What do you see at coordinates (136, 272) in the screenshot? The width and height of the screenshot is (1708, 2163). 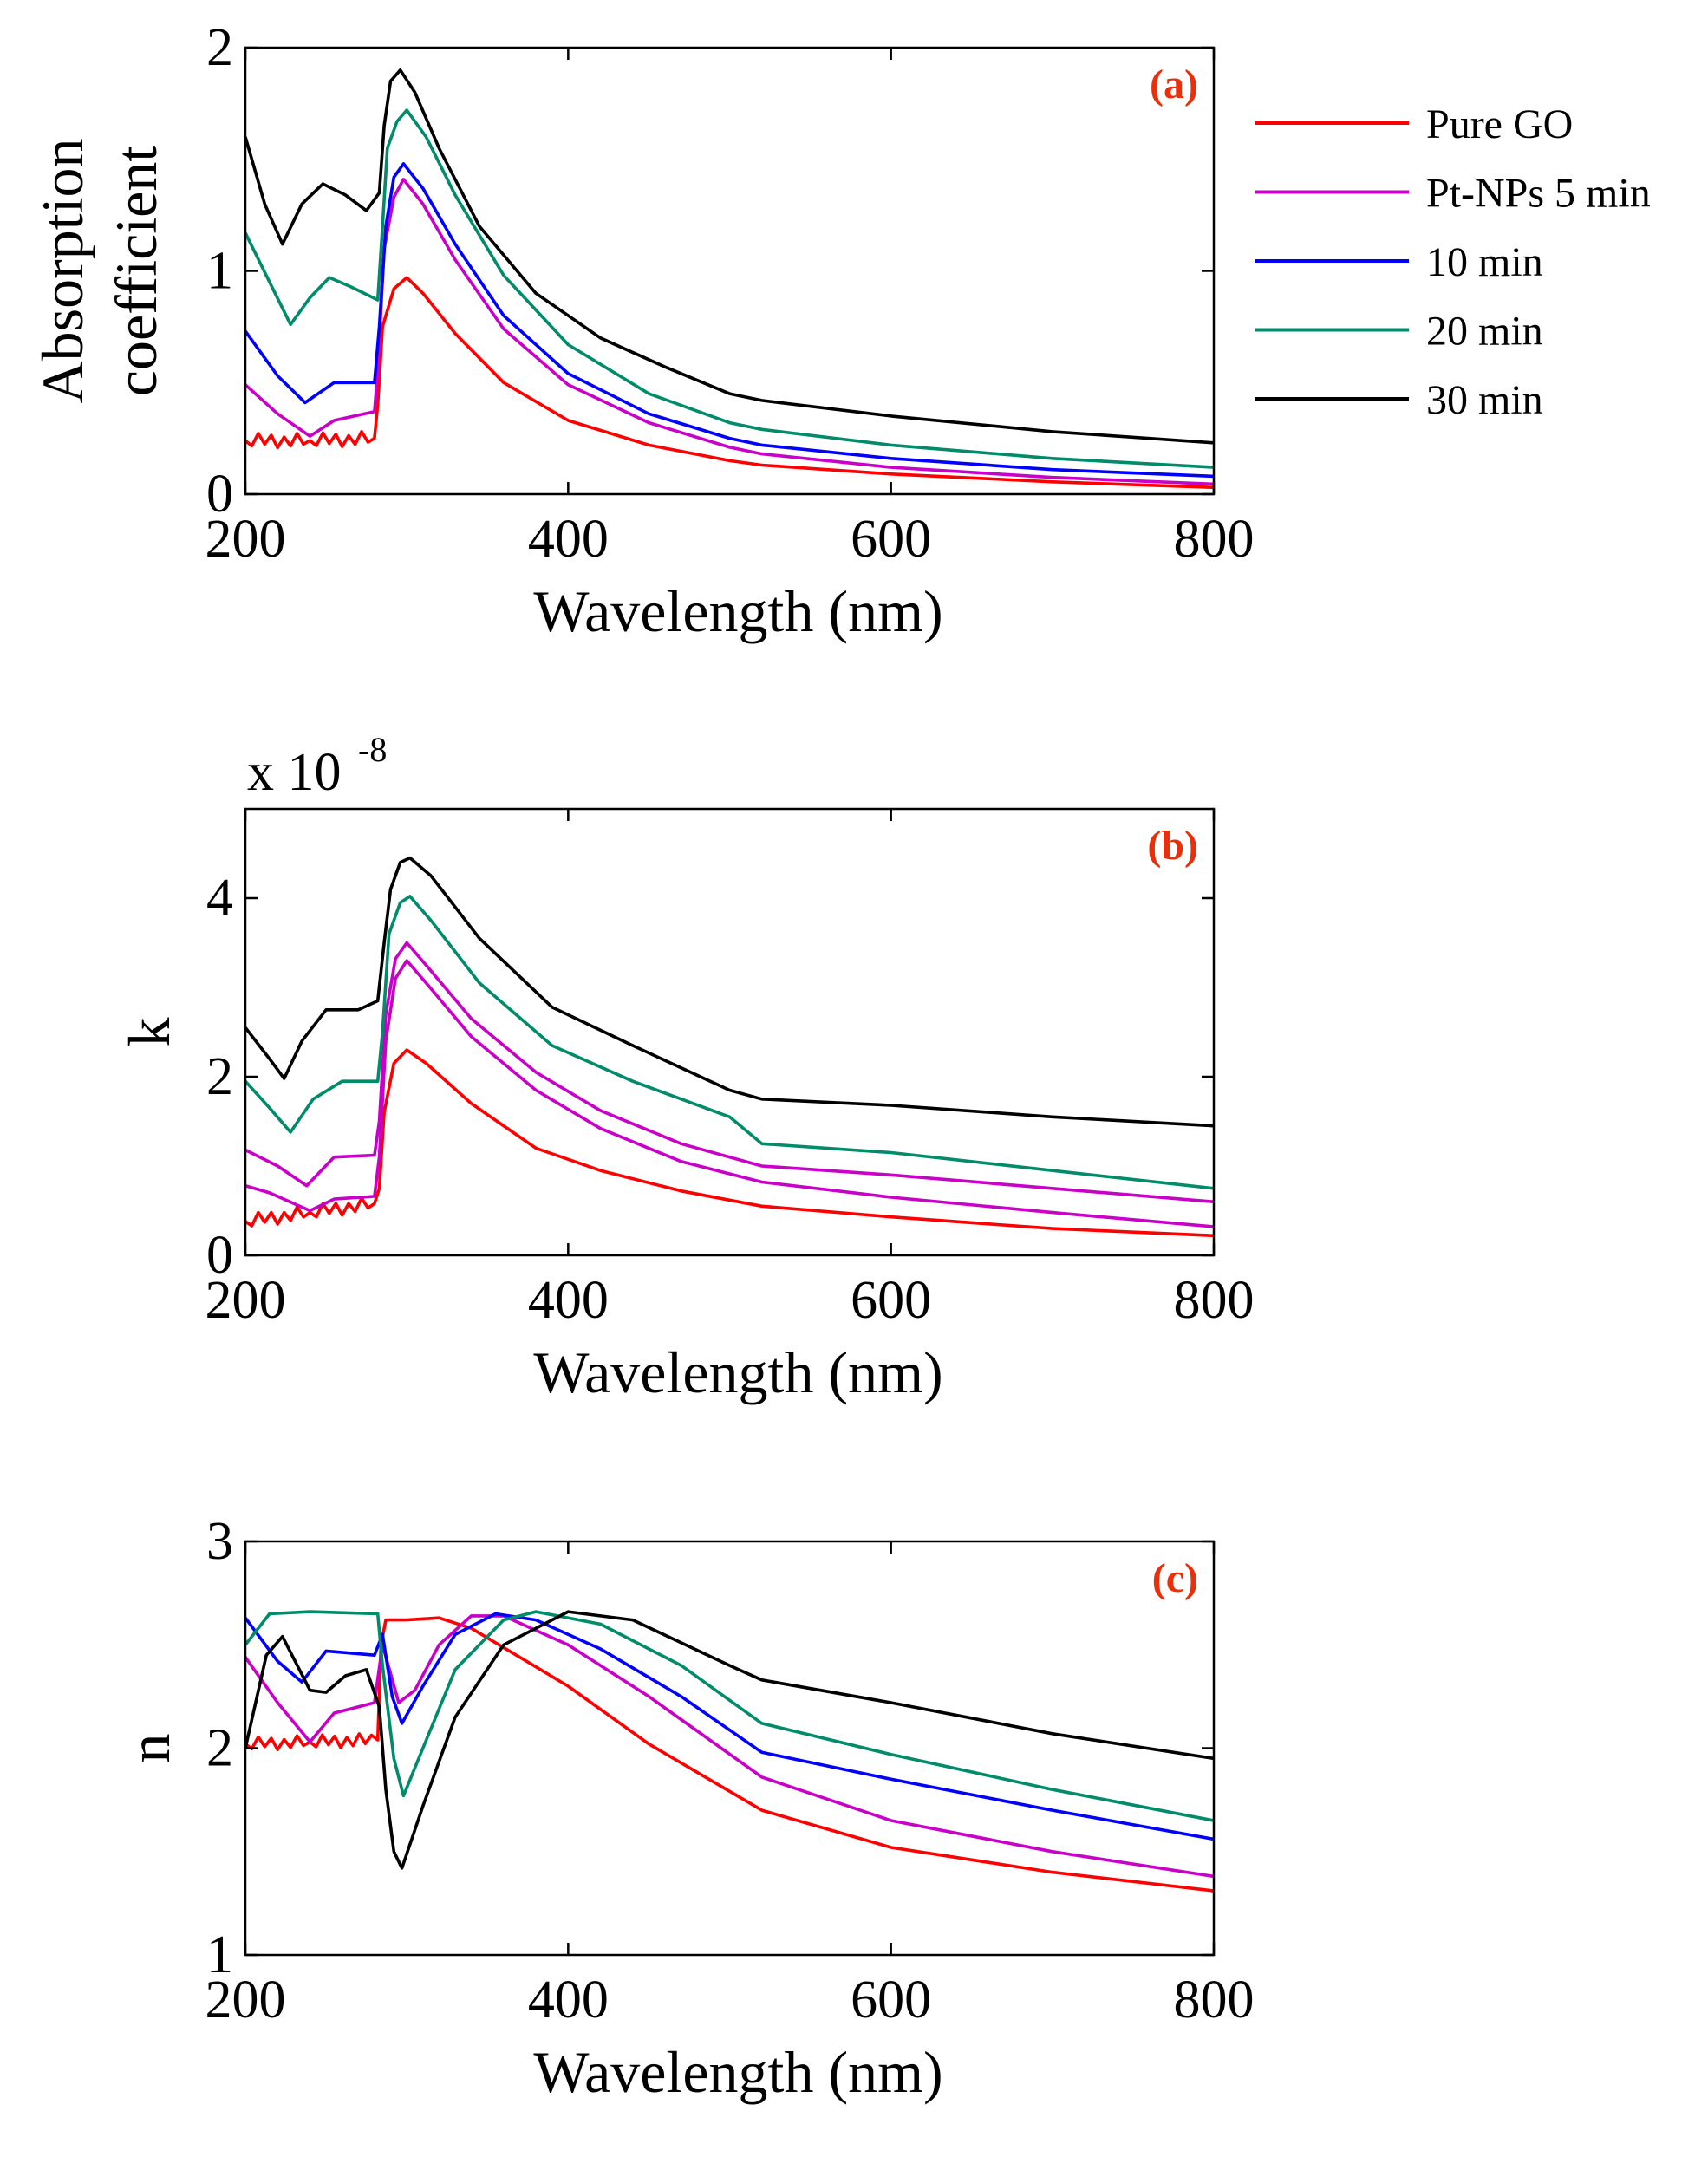 I see `y-axis-label-line-2: coefficient` at bounding box center [136, 272].